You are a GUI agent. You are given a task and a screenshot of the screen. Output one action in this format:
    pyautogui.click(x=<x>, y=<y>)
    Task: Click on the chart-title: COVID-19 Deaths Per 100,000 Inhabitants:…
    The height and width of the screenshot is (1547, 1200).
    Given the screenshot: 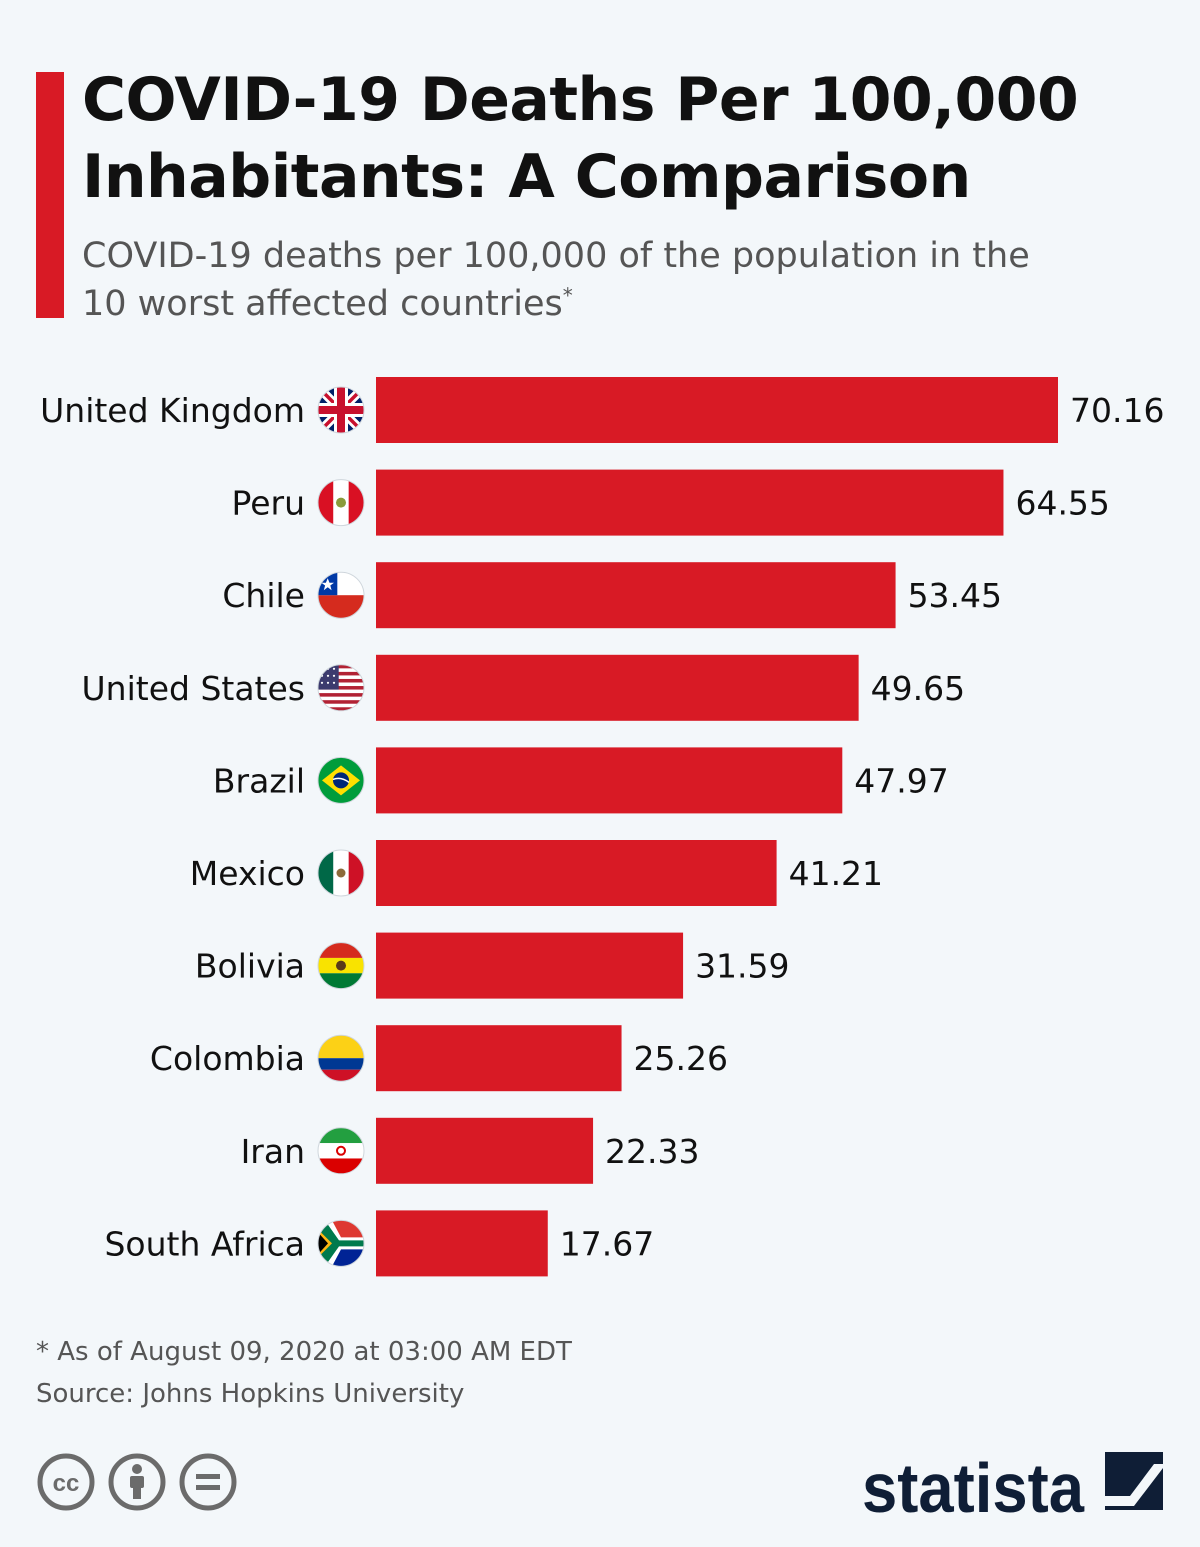 What is the action you would take?
    pyautogui.click(x=580, y=138)
    